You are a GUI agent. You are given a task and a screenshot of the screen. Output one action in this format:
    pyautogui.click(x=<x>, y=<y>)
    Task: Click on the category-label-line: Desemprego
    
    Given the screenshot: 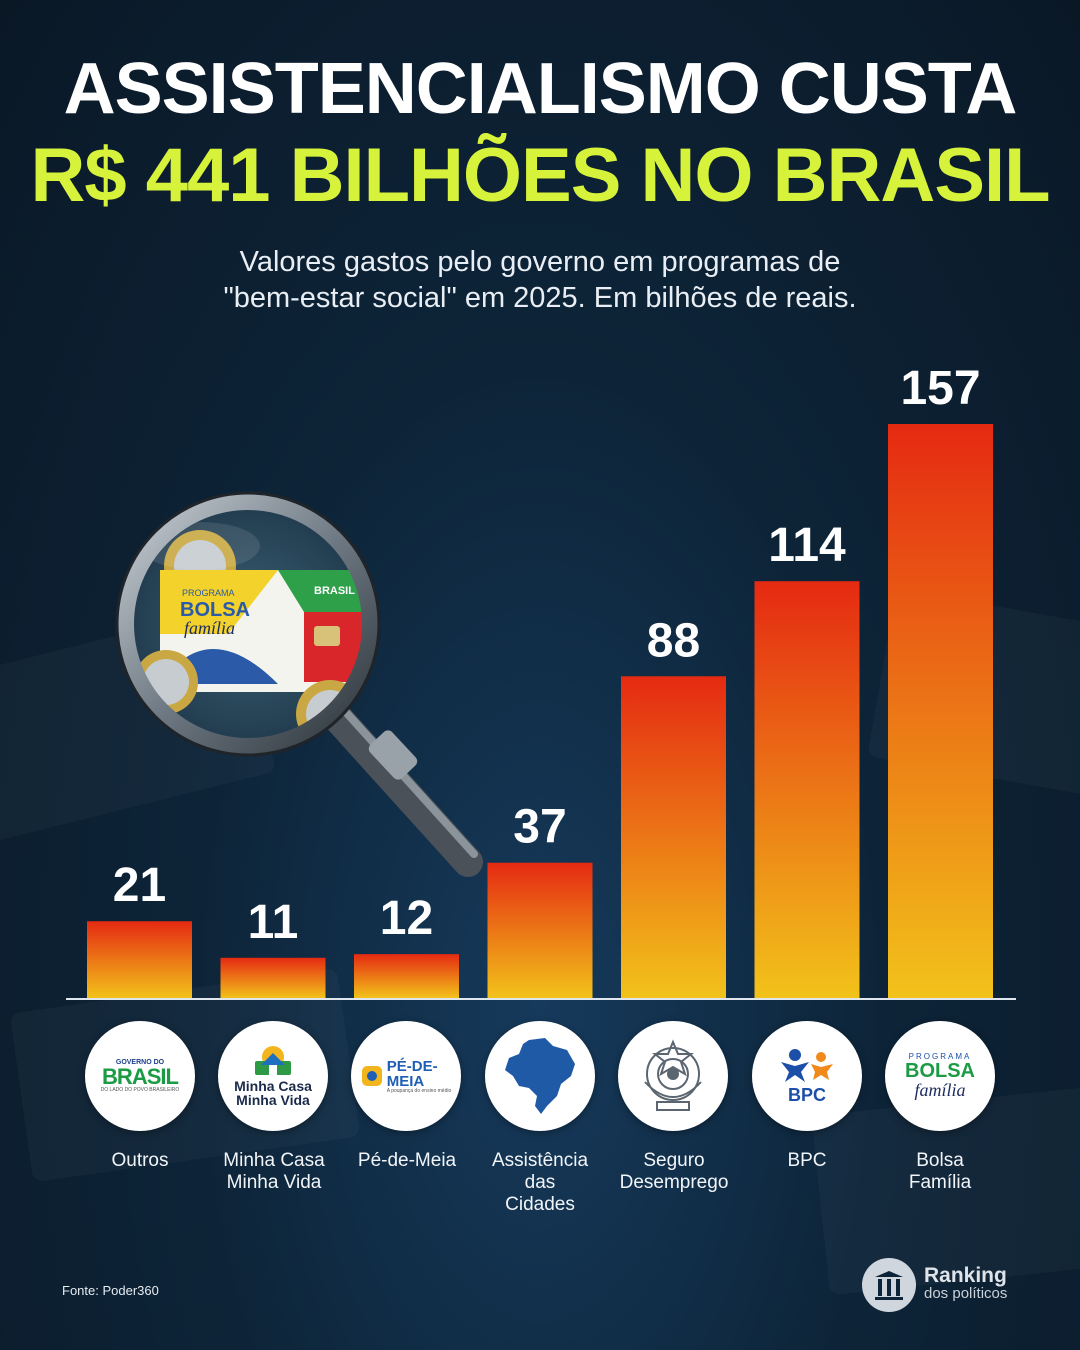 What is the action you would take?
    pyautogui.click(x=674, y=1182)
    